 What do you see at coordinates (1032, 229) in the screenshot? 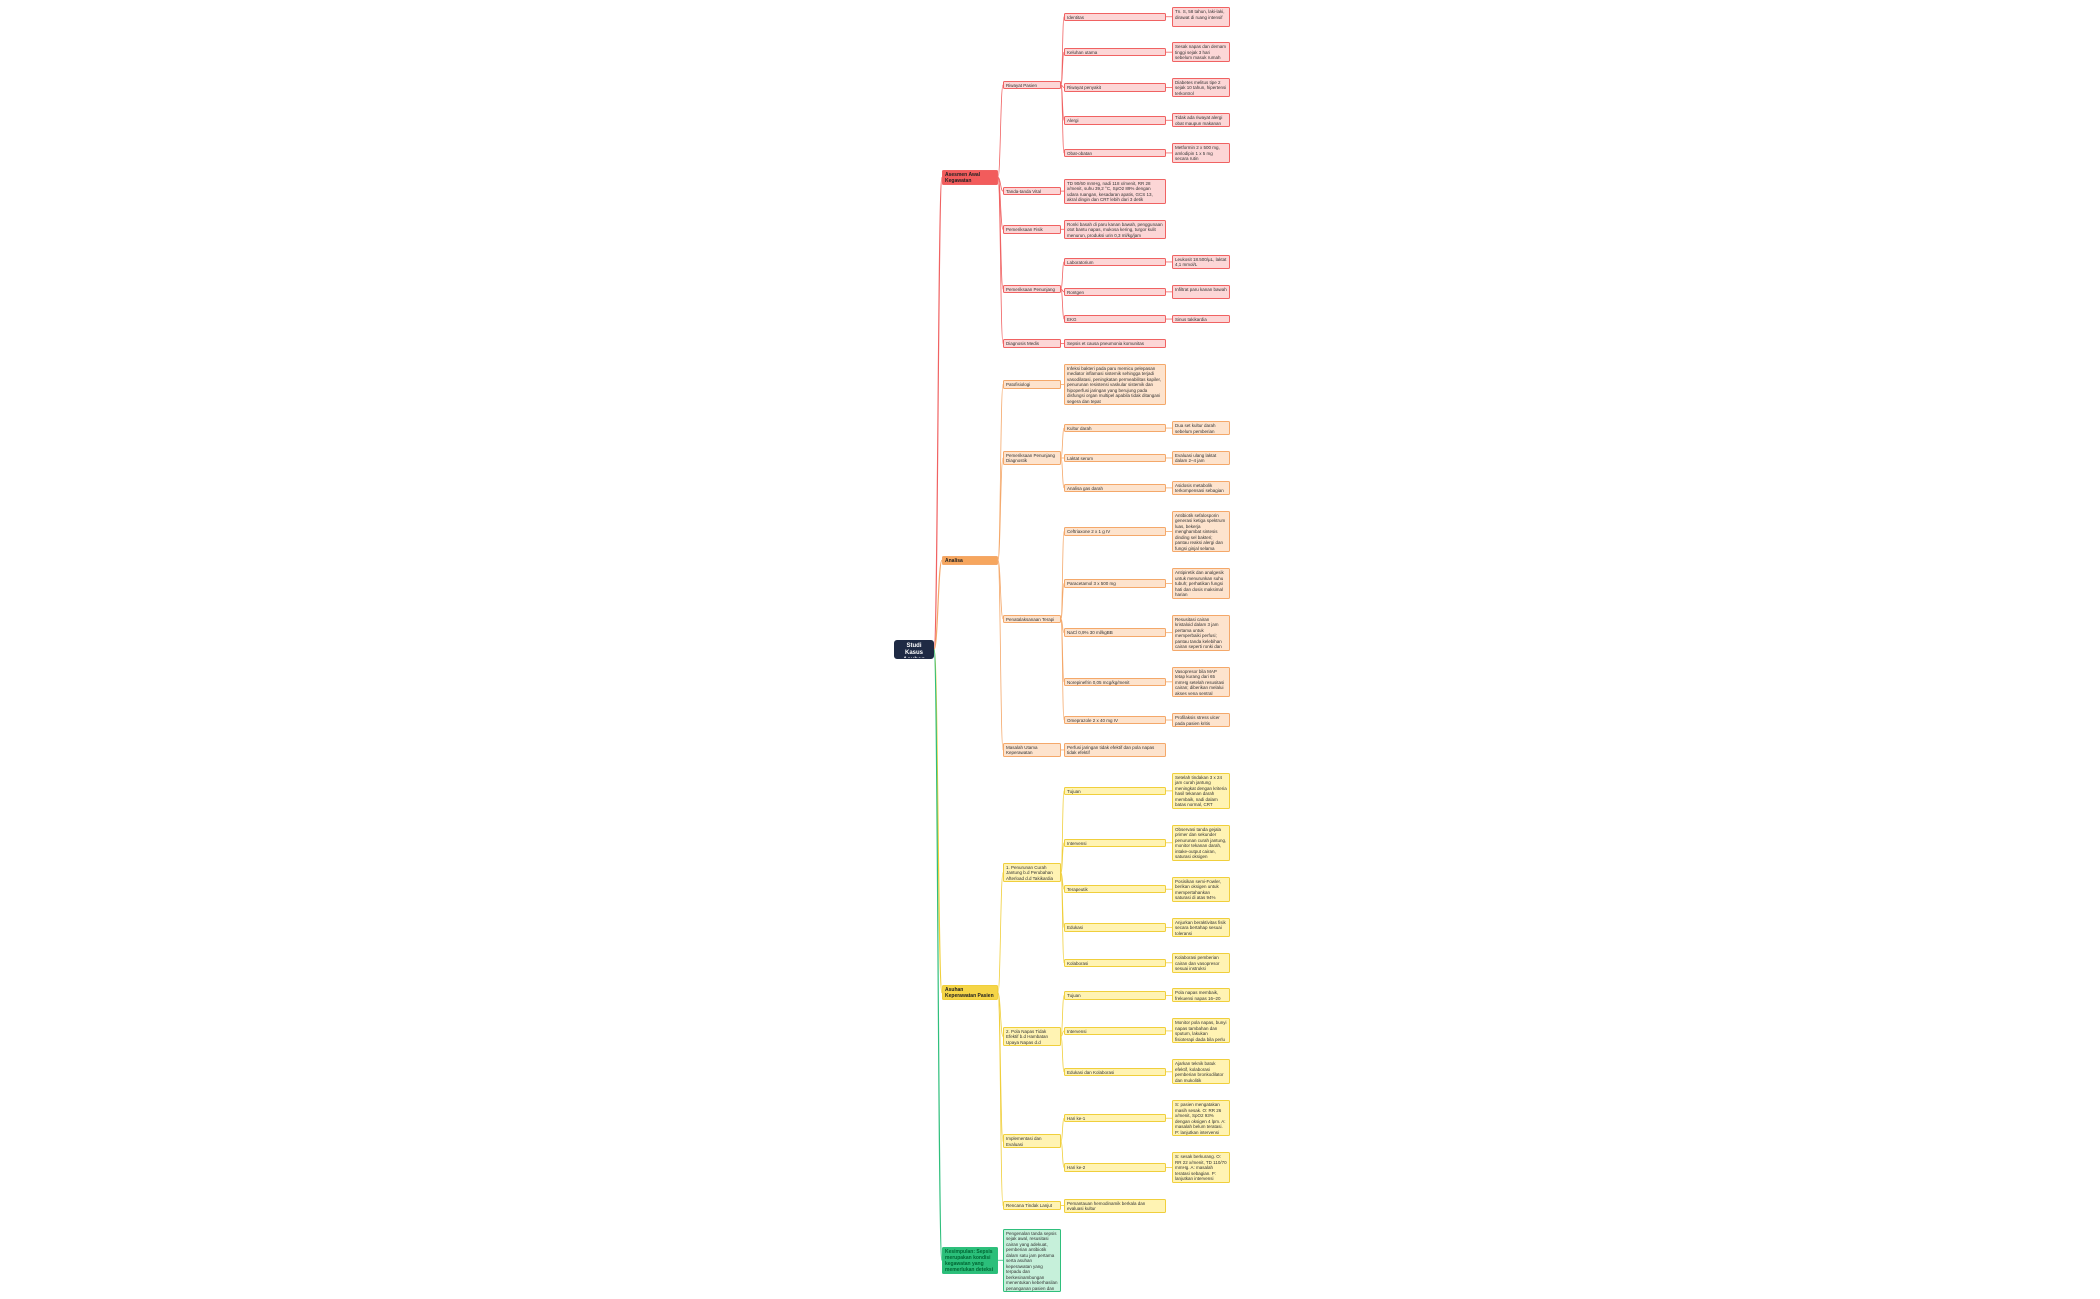
I see `topic-node: Pemeriksaan Fisik` at bounding box center [1032, 229].